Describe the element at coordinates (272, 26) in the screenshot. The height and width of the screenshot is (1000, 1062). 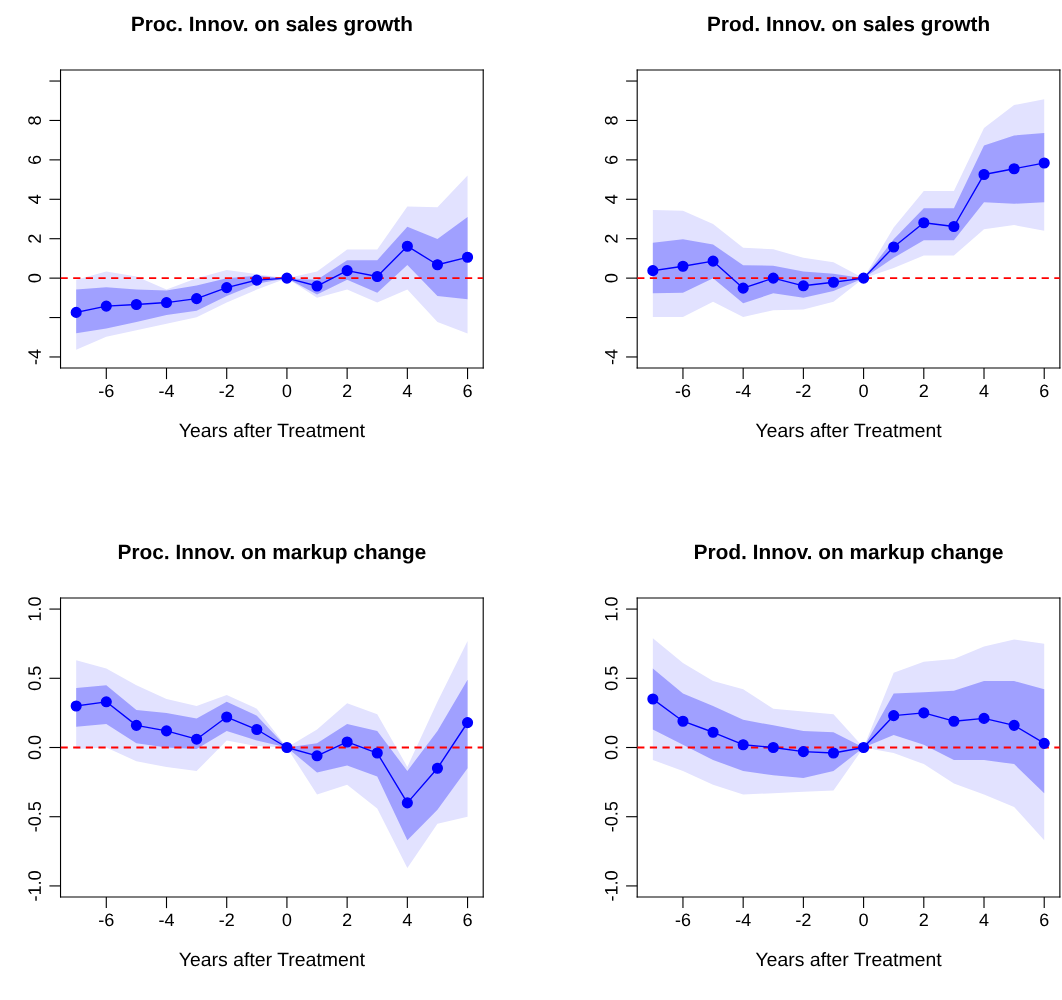
I see `chart-title: Proc. Innov. on sales growth` at that location.